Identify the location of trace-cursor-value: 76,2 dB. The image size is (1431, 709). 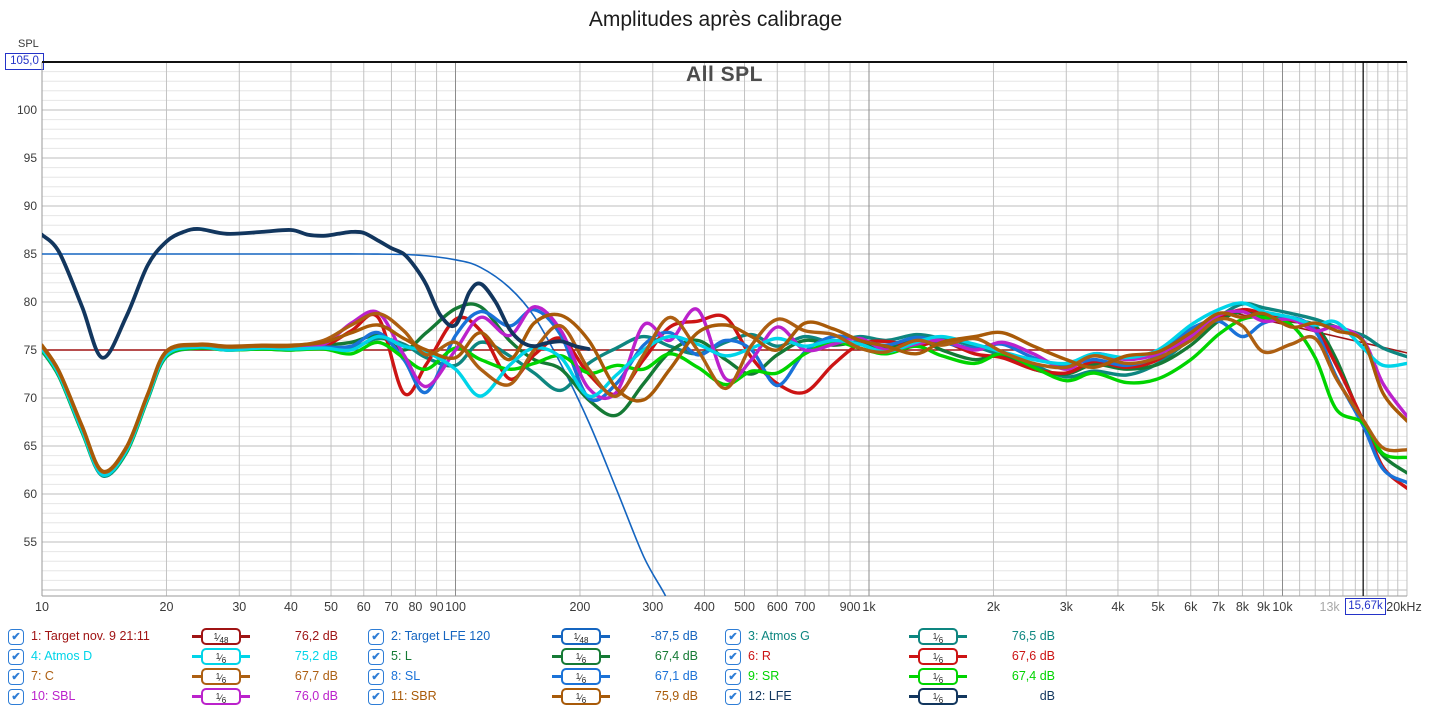
(316, 636).